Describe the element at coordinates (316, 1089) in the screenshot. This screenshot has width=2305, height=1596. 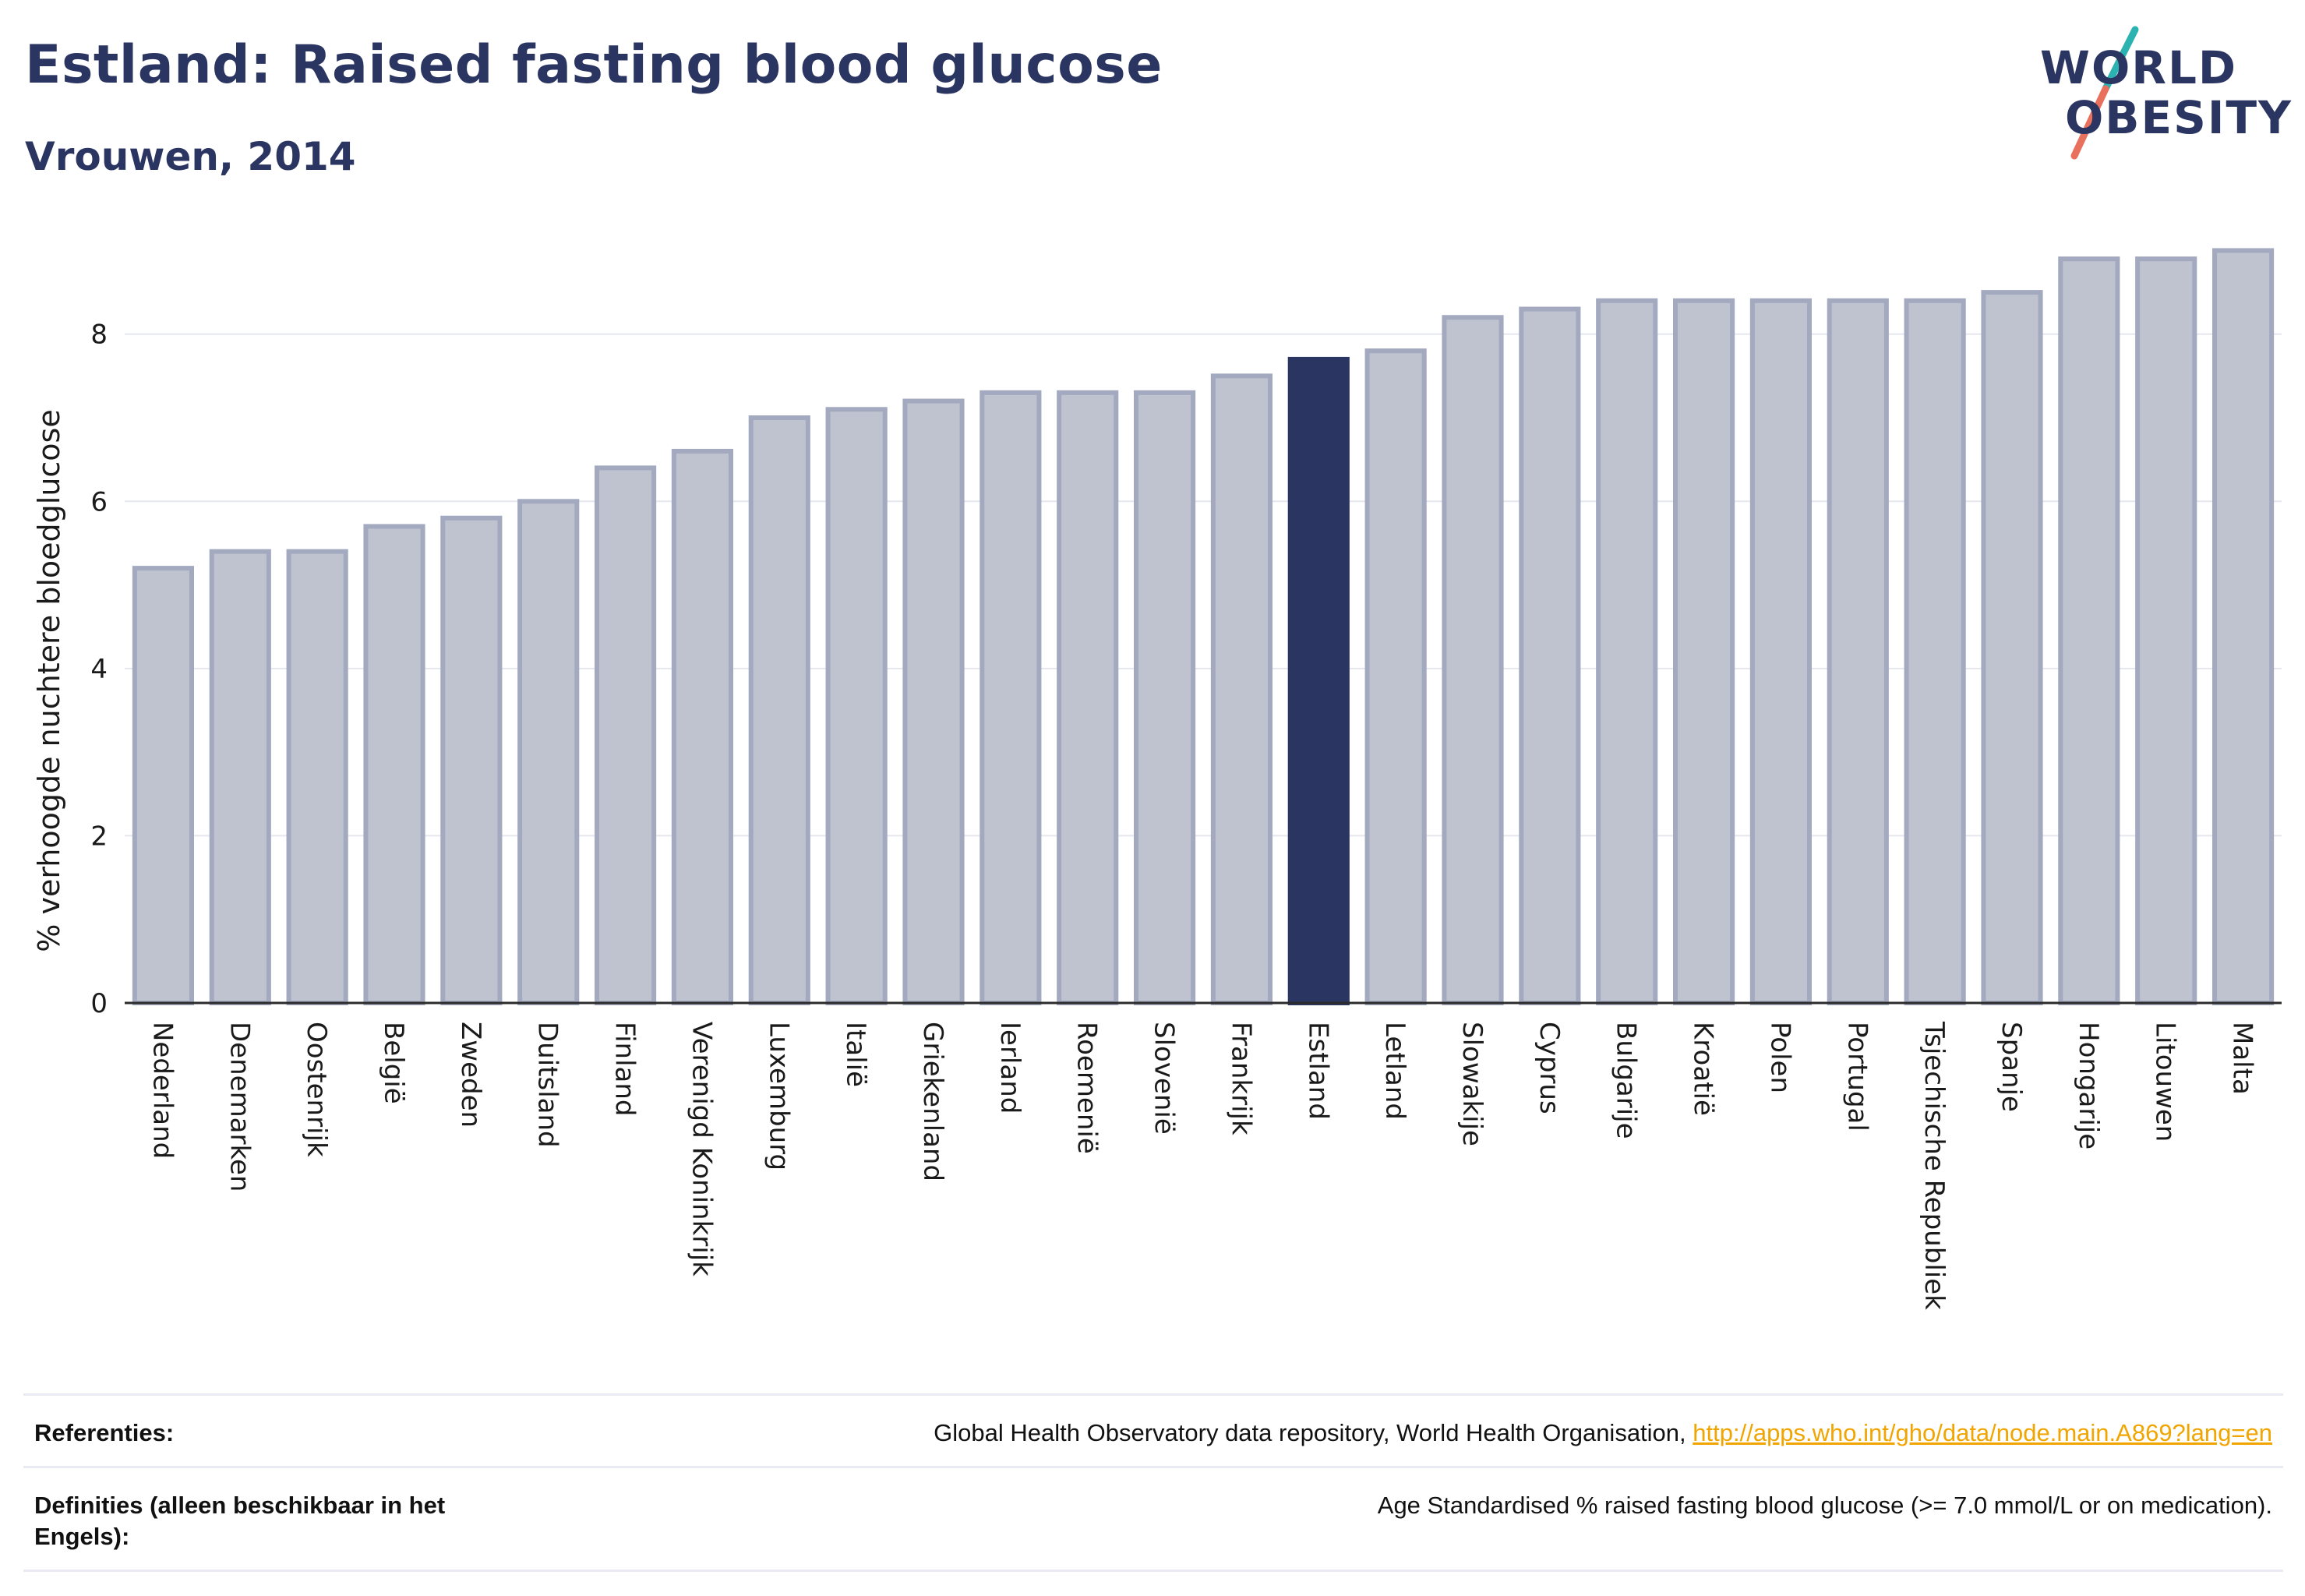
I see `x-tick-label: Oostenrijk` at that location.